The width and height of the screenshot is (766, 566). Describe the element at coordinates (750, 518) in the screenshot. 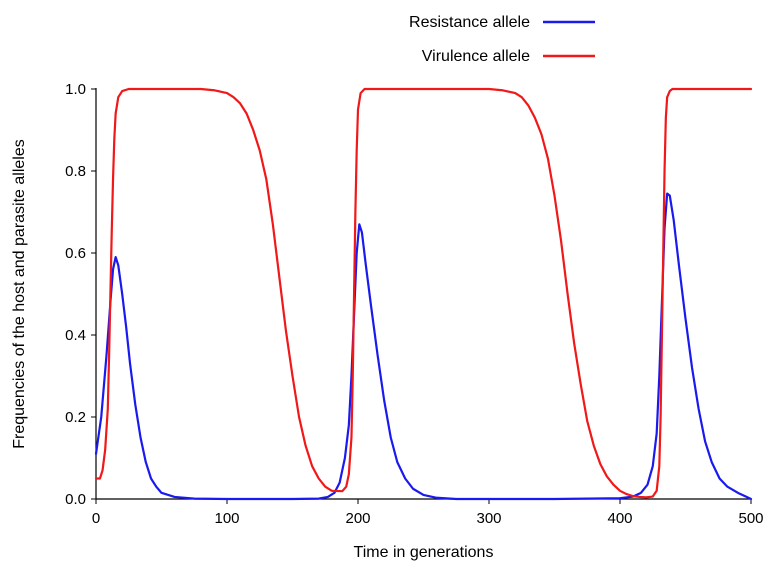

I see `x-tick-label: 500` at that location.